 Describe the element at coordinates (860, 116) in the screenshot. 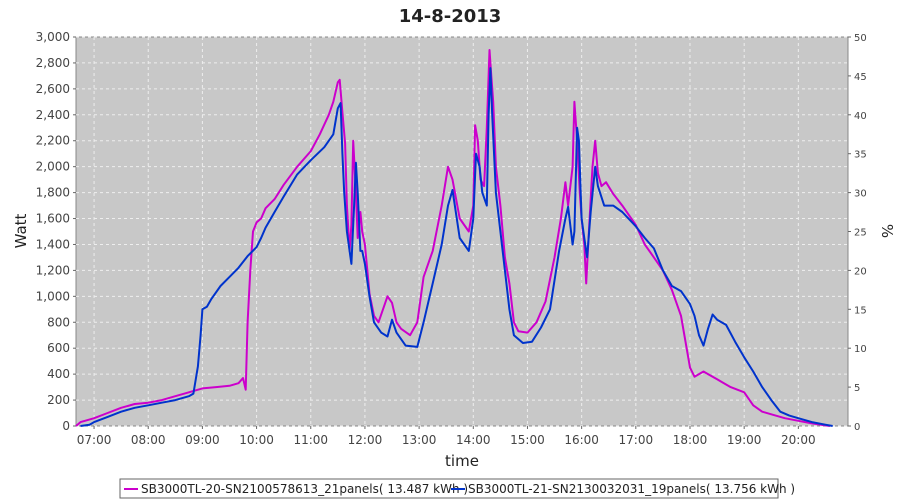

I see `y2-tick-label: 40` at that location.